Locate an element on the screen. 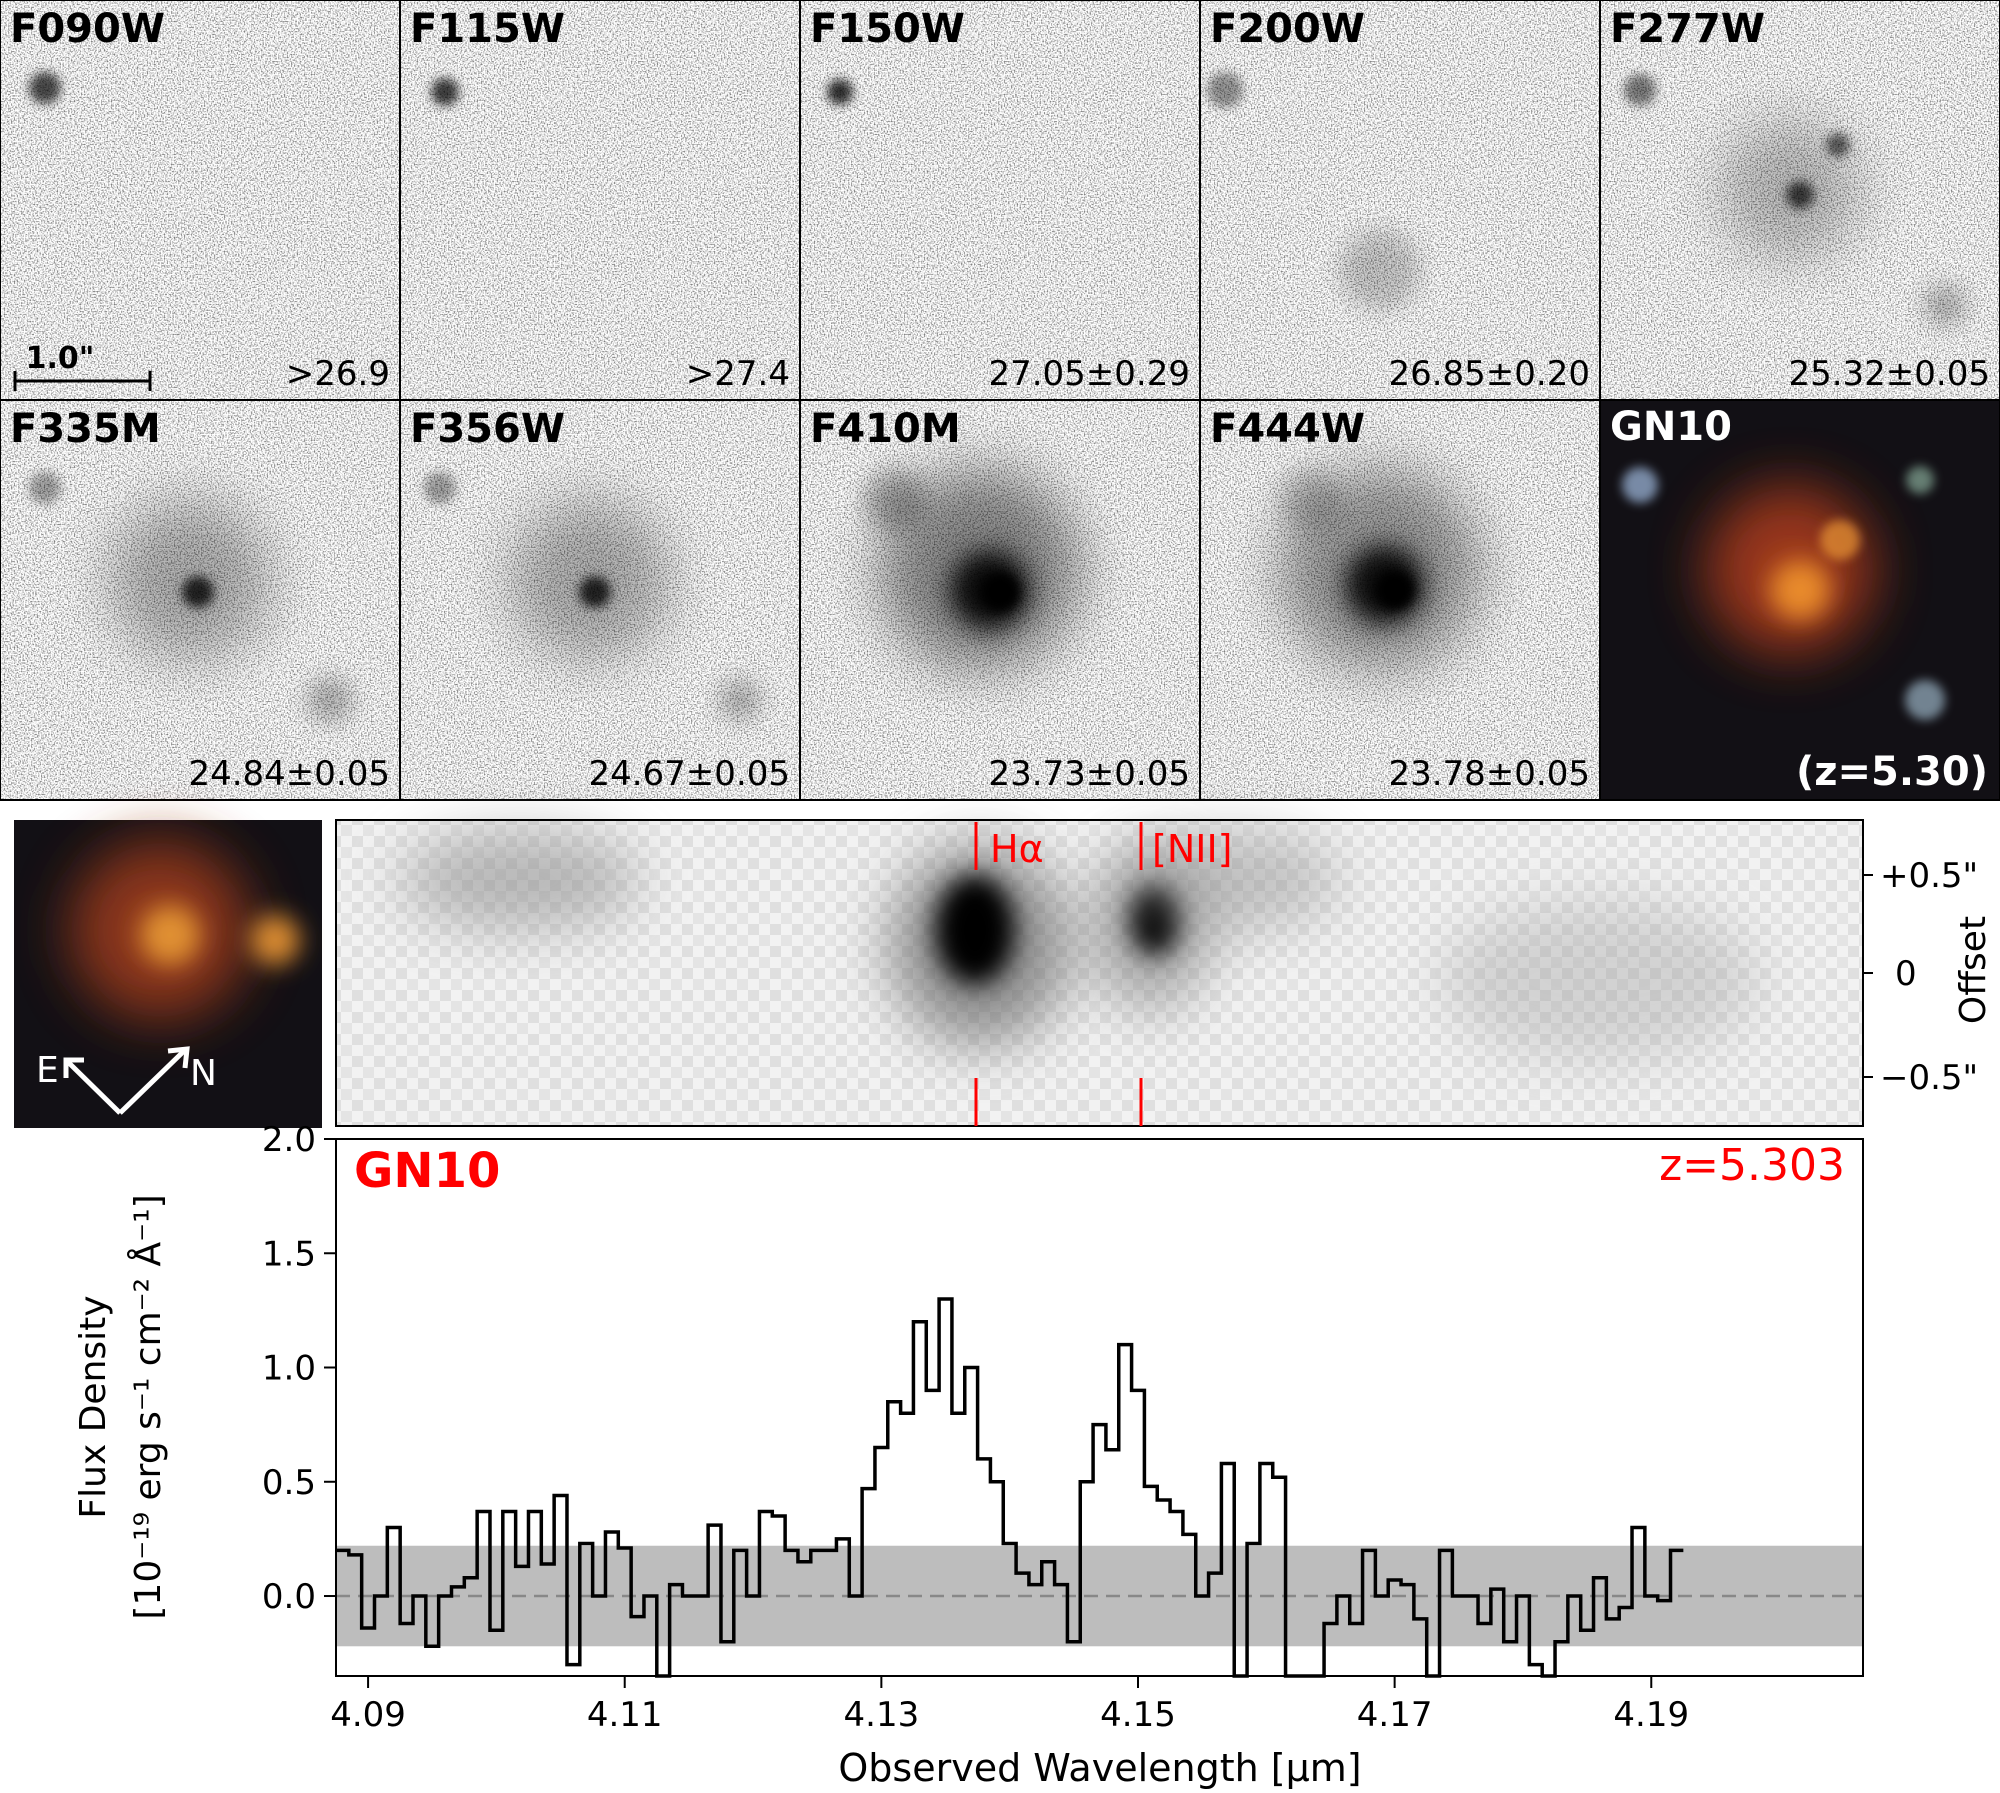 Image resolution: width=2000 pixels, height=1793 pixels. scale-bar: 1.0" is located at coordinates (82, 366).